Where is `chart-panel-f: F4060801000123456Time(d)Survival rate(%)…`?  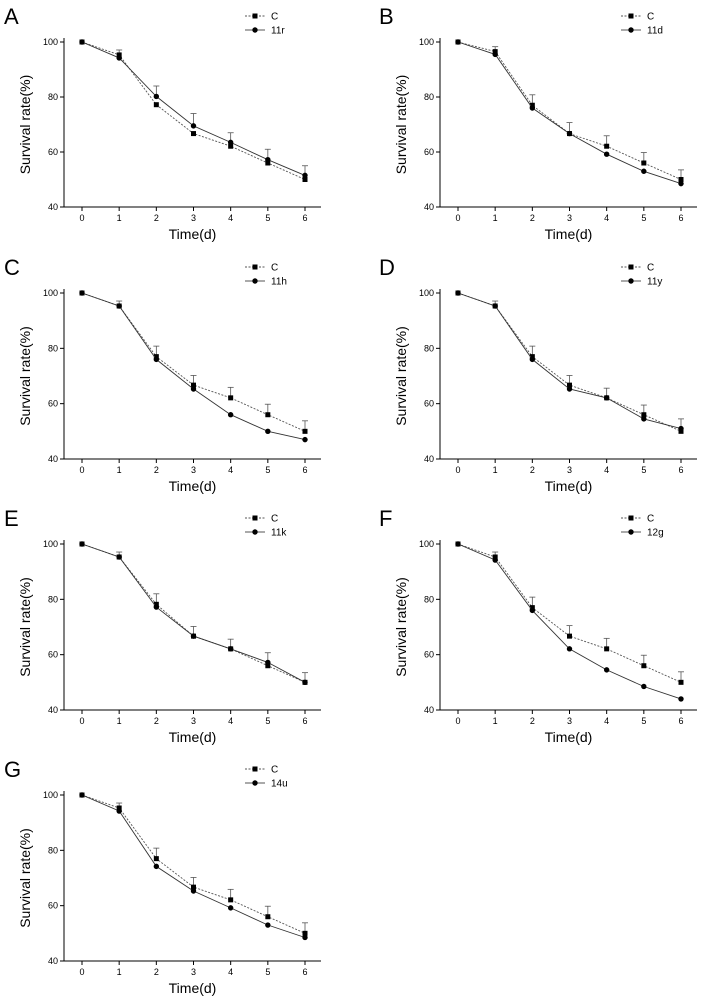 chart-panel-f: F4060801000123456Time(d)Survival rate(%)… is located at coordinates (538, 625).